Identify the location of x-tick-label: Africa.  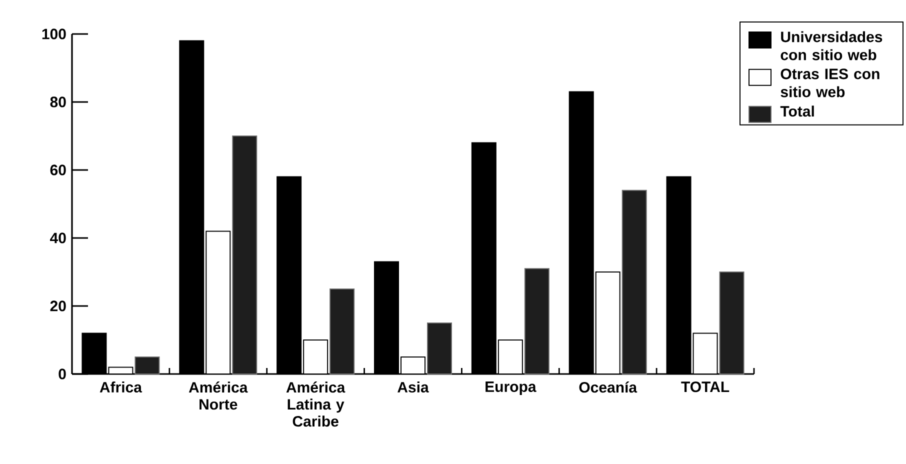
(121, 387).